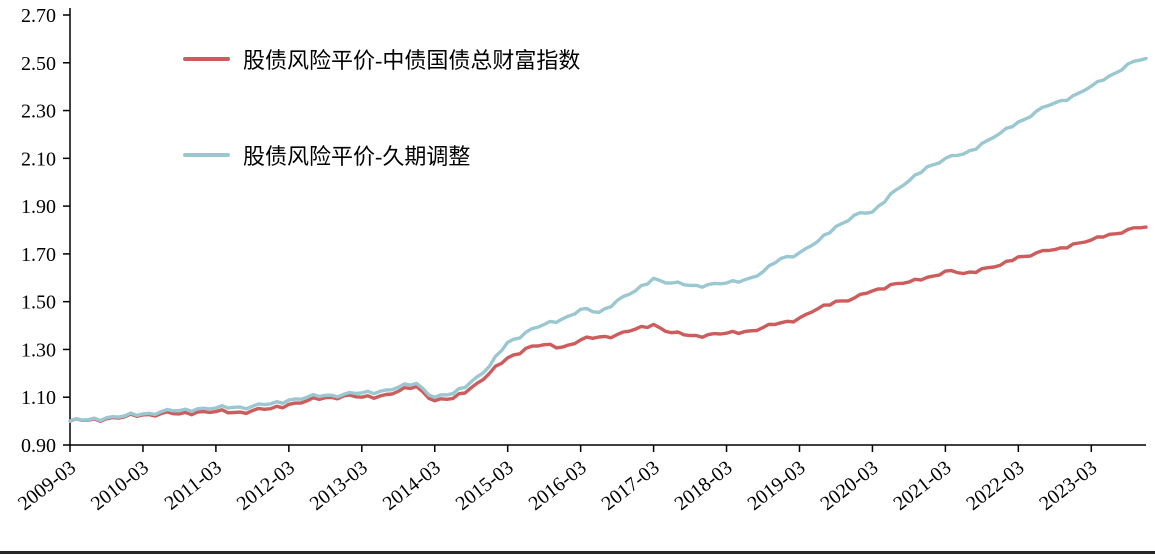  What do you see at coordinates (38, 350) in the screenshot?
I see `y-tick-label: 1.30` at bounding box center [38, 350].